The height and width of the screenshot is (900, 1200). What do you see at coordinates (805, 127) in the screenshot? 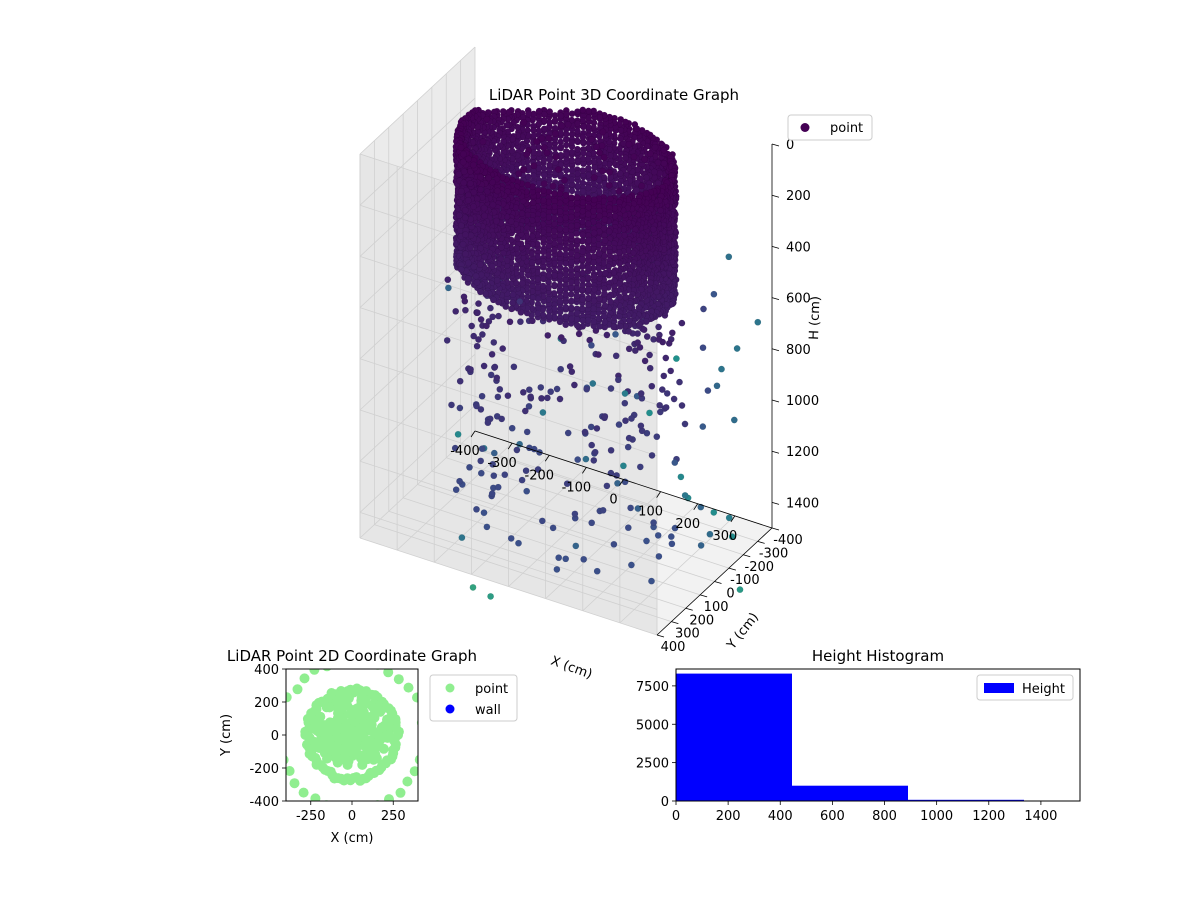
I see `legend-marker-point` at bounding box center [805, 127].